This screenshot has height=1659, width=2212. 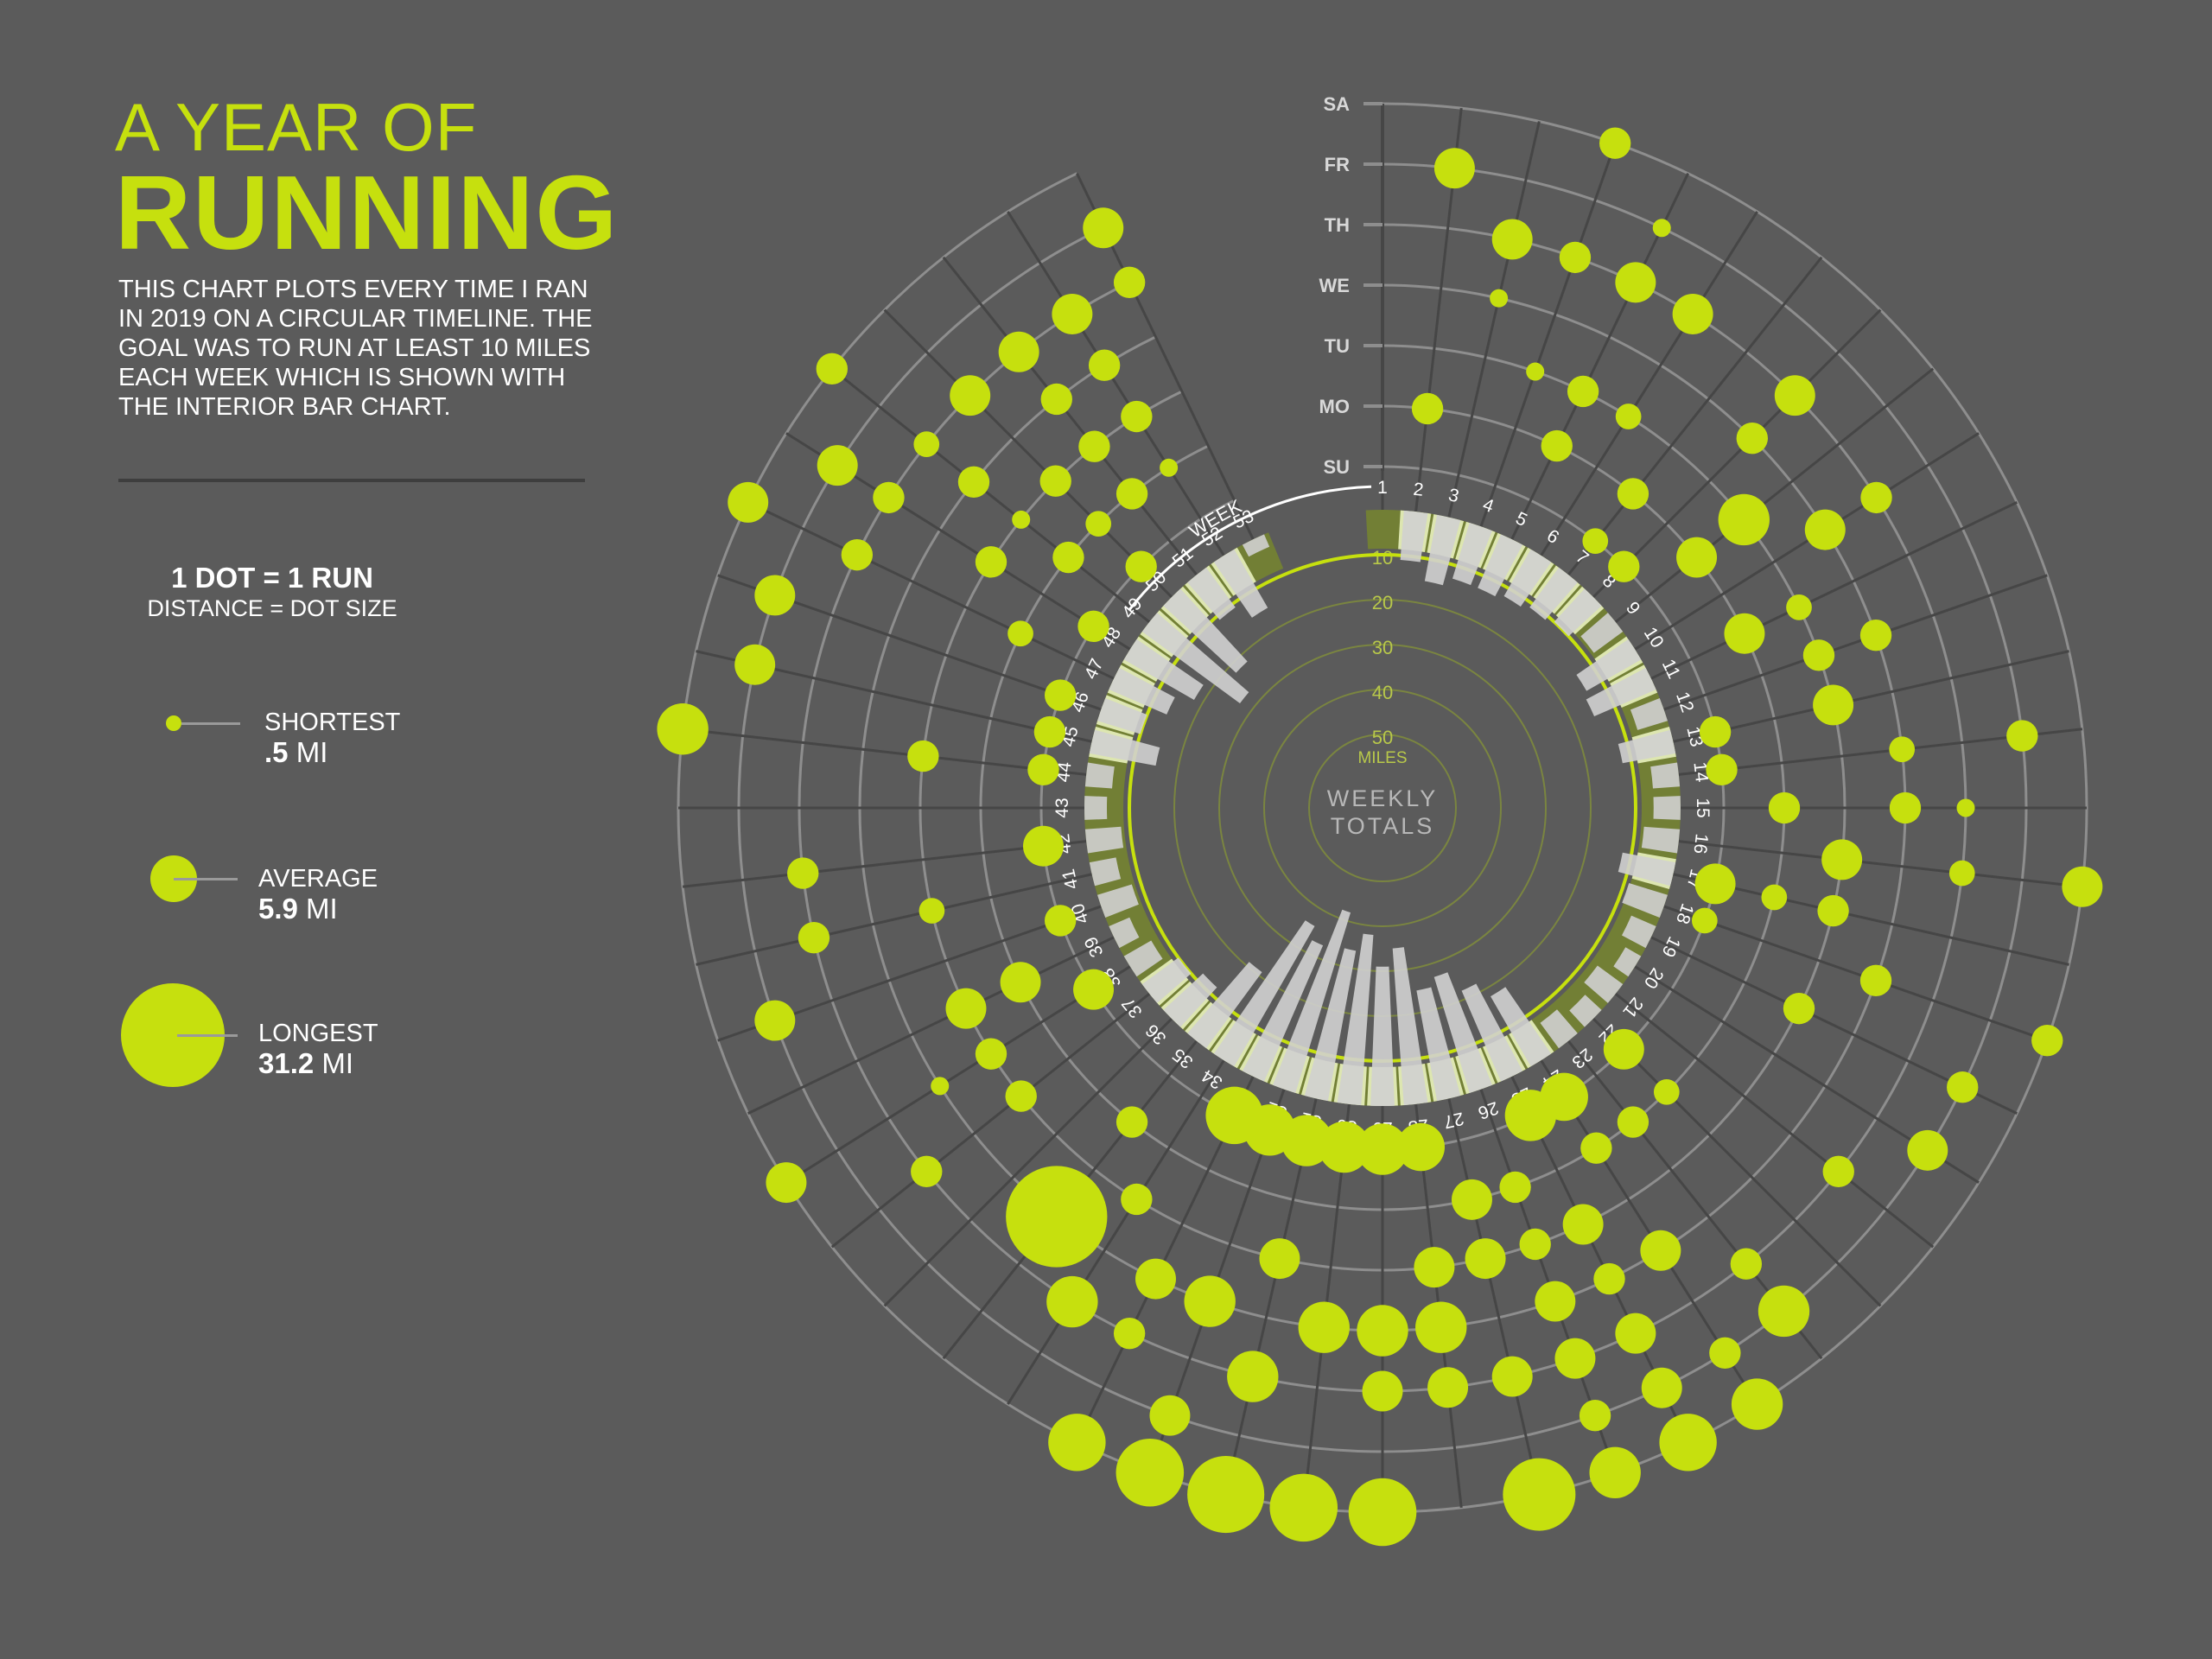 I want to click on day-label-tu: TU, so click(x=1337, y=346).